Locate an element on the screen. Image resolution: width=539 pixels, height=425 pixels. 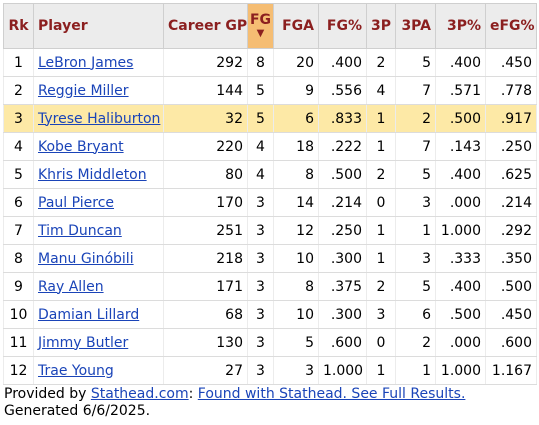
cell-3pa: 2 is located at coordinates (415, 118).